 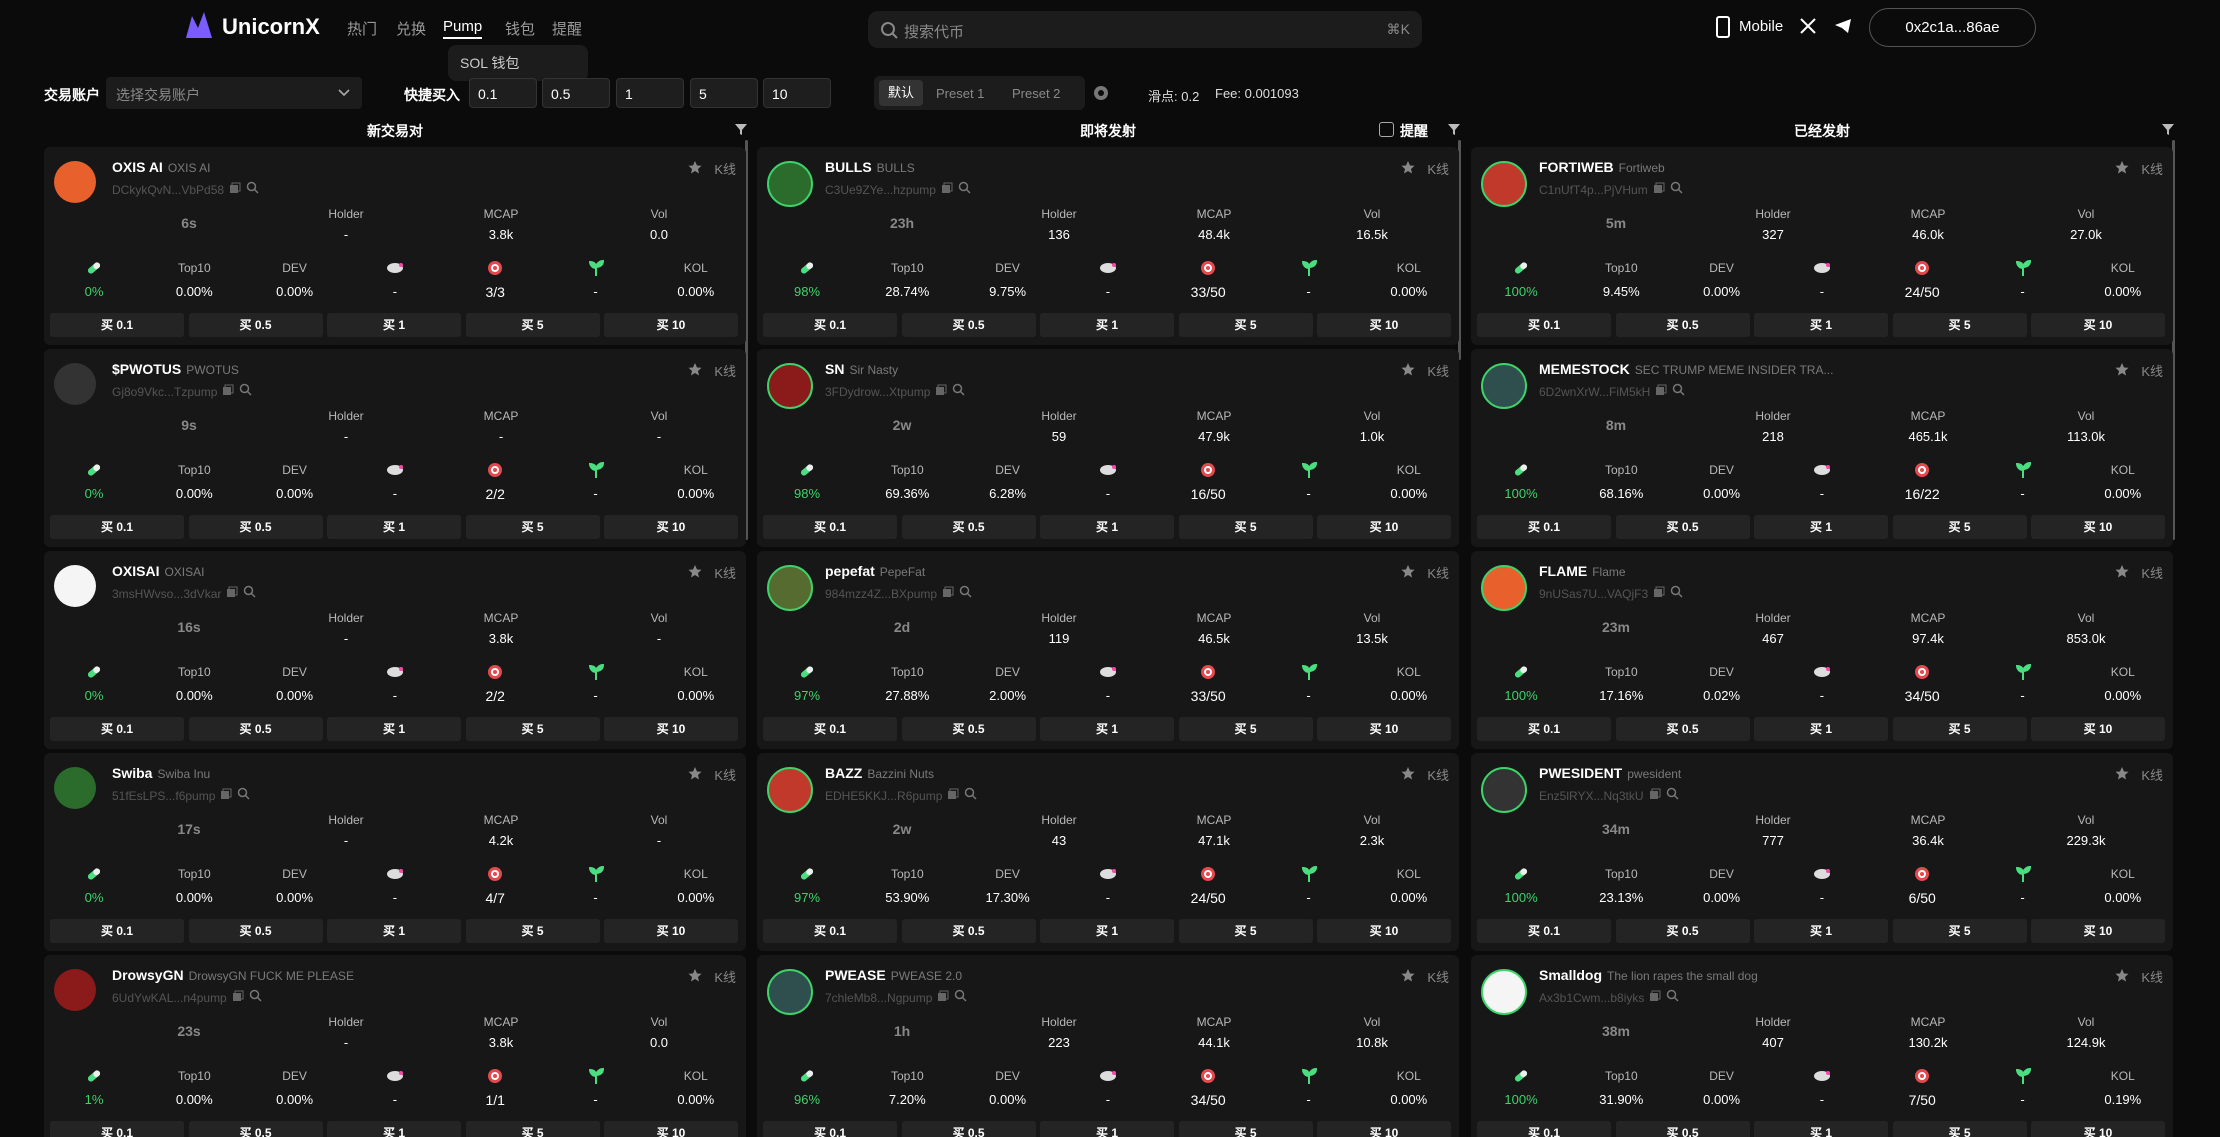 I want to click on x-icon, so click(x=1808, y=26).